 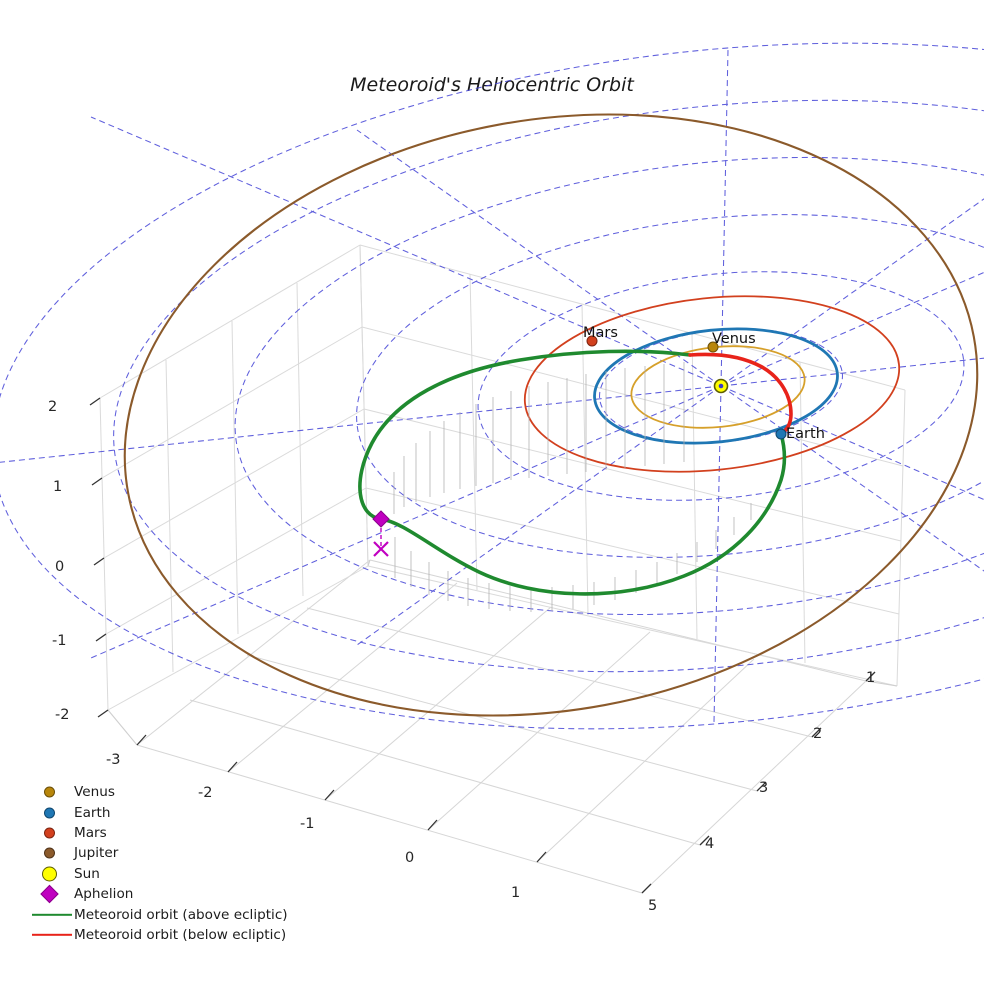 I want to click on jupiter-marker-icon, so click(x=51, y=853).